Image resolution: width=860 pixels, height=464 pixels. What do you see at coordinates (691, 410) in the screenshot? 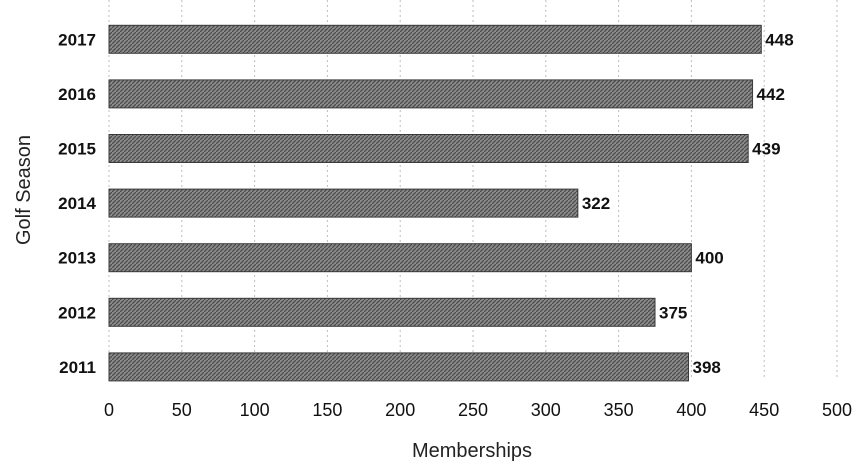
I see `x-tick-label: 400` at bounding box center [691, 410].